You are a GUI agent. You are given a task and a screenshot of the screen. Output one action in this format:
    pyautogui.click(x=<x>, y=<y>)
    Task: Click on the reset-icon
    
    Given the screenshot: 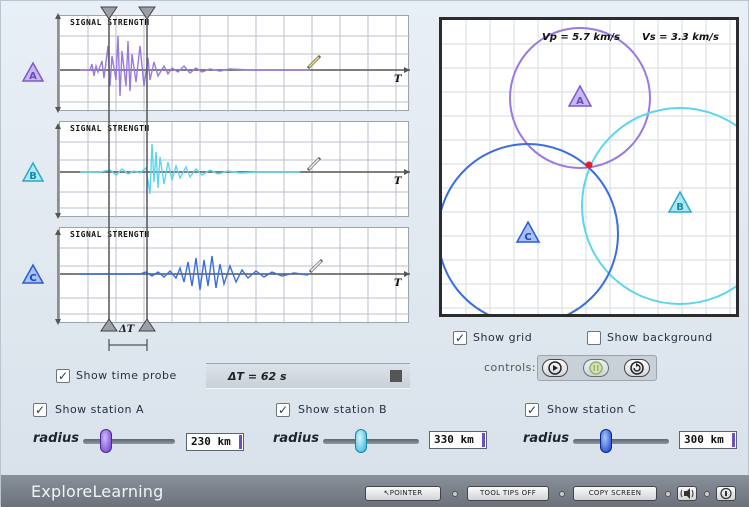 What is the action you would take?
    pyautogui.click(x=637, y=368)
    